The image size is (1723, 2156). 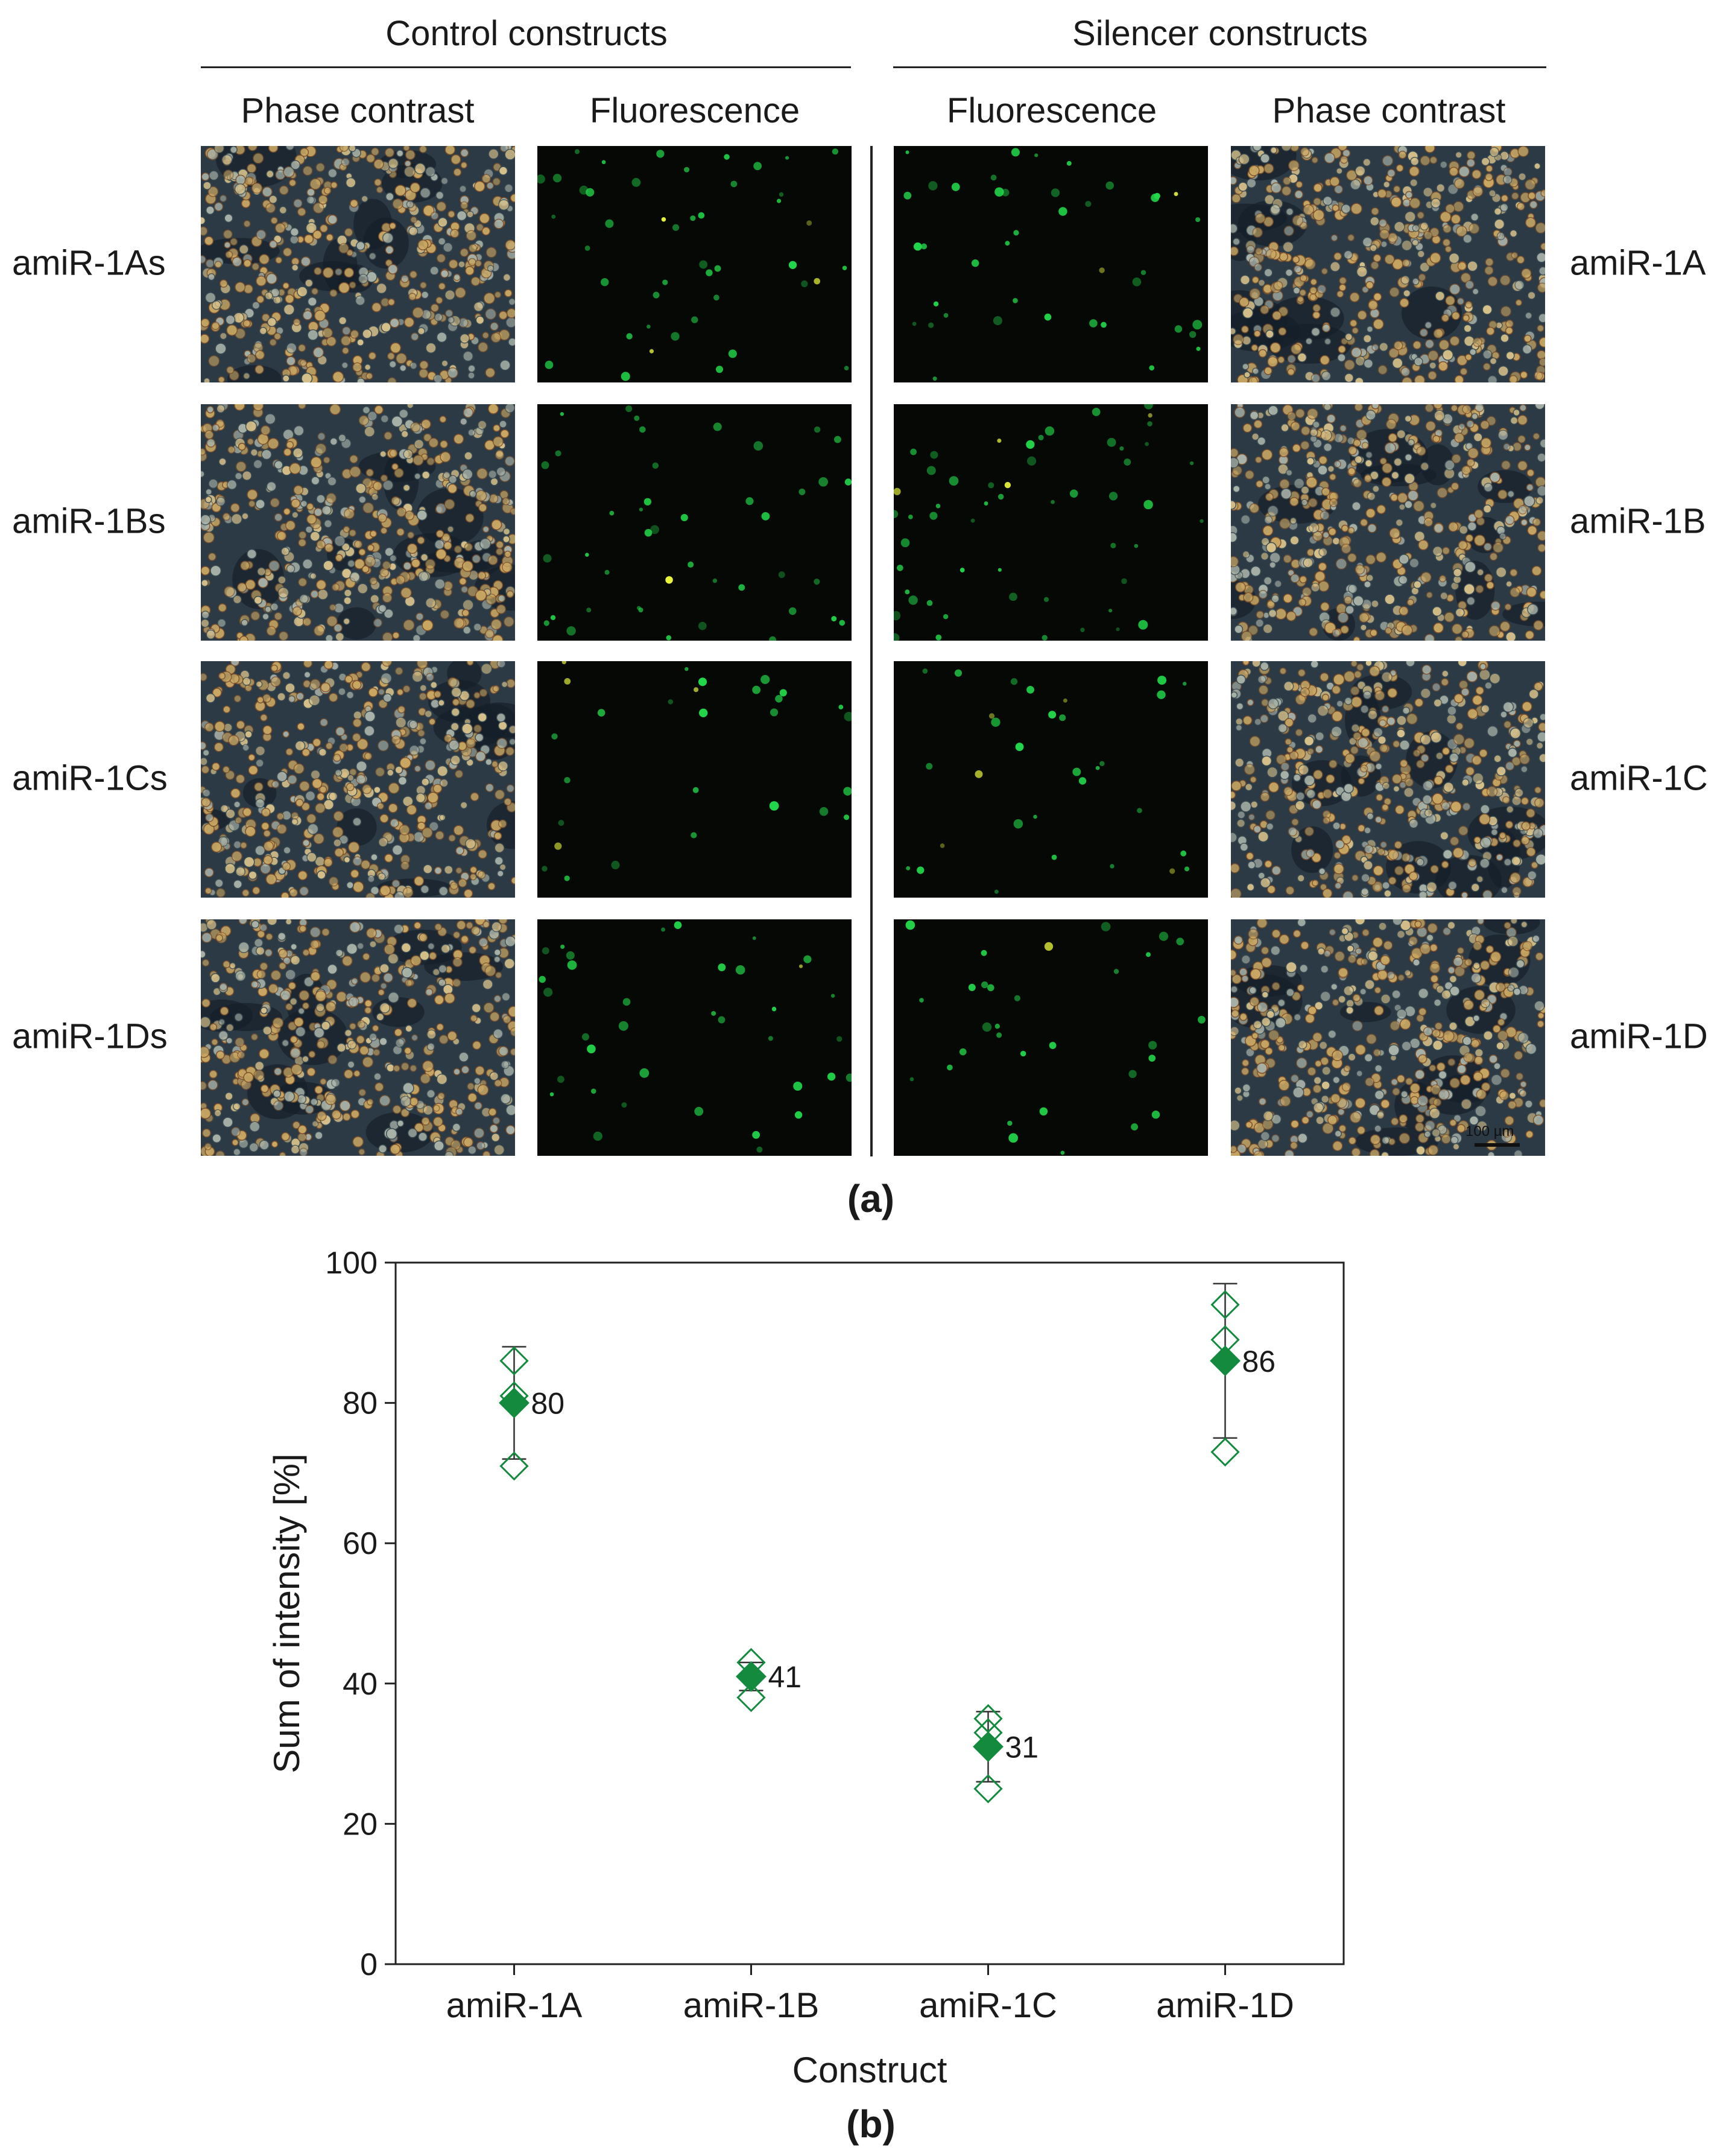 I want to click on row-label-left: amiR-1Bs, so click(x=89, y=521).